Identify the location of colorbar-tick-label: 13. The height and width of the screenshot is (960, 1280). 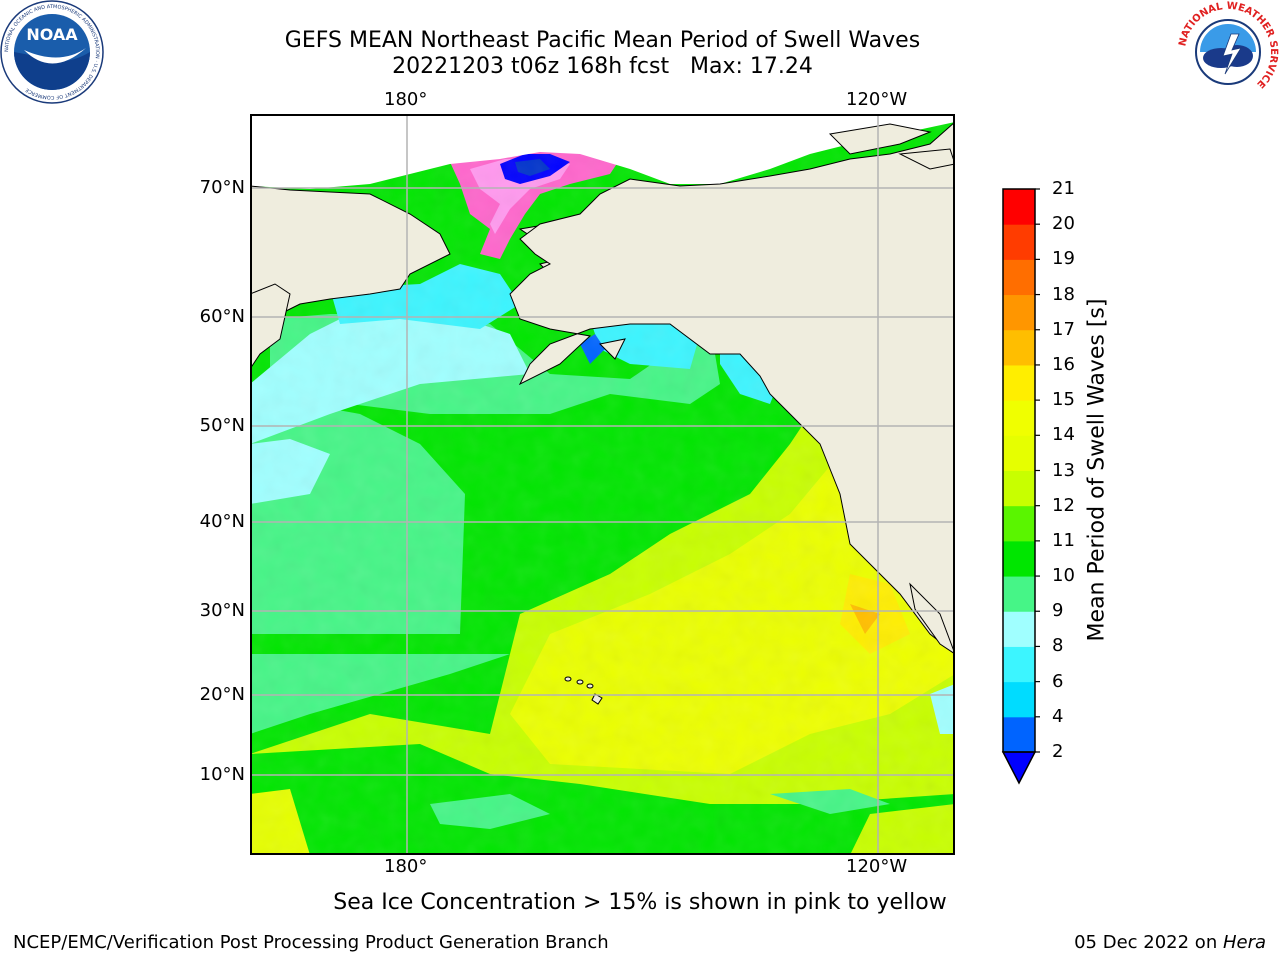
(1063, 470).